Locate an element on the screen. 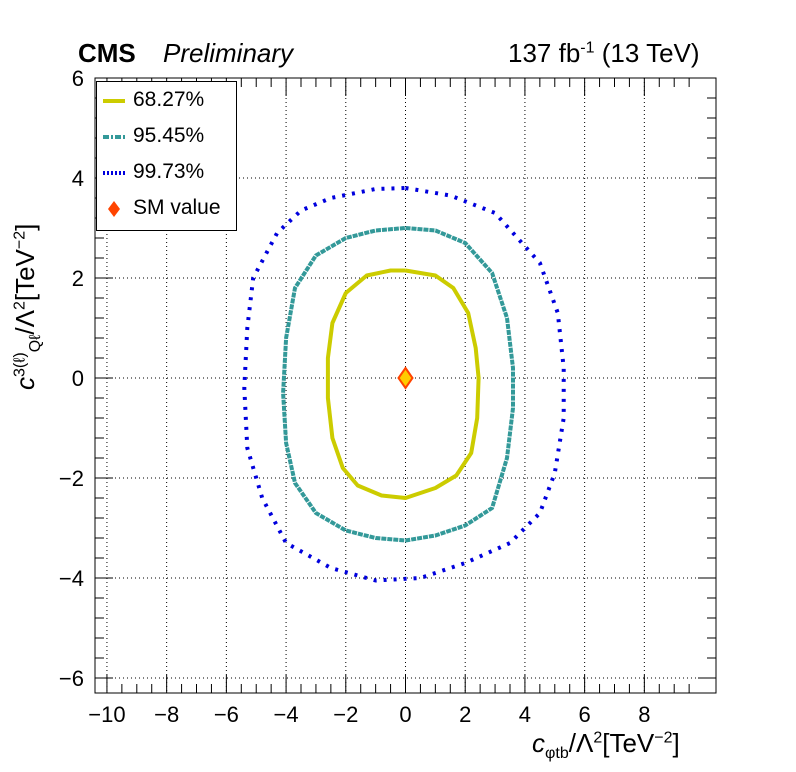 The width and height of the screenshot is (796, 772). y-tick-label: 2 is located at coordinates (78, 278).